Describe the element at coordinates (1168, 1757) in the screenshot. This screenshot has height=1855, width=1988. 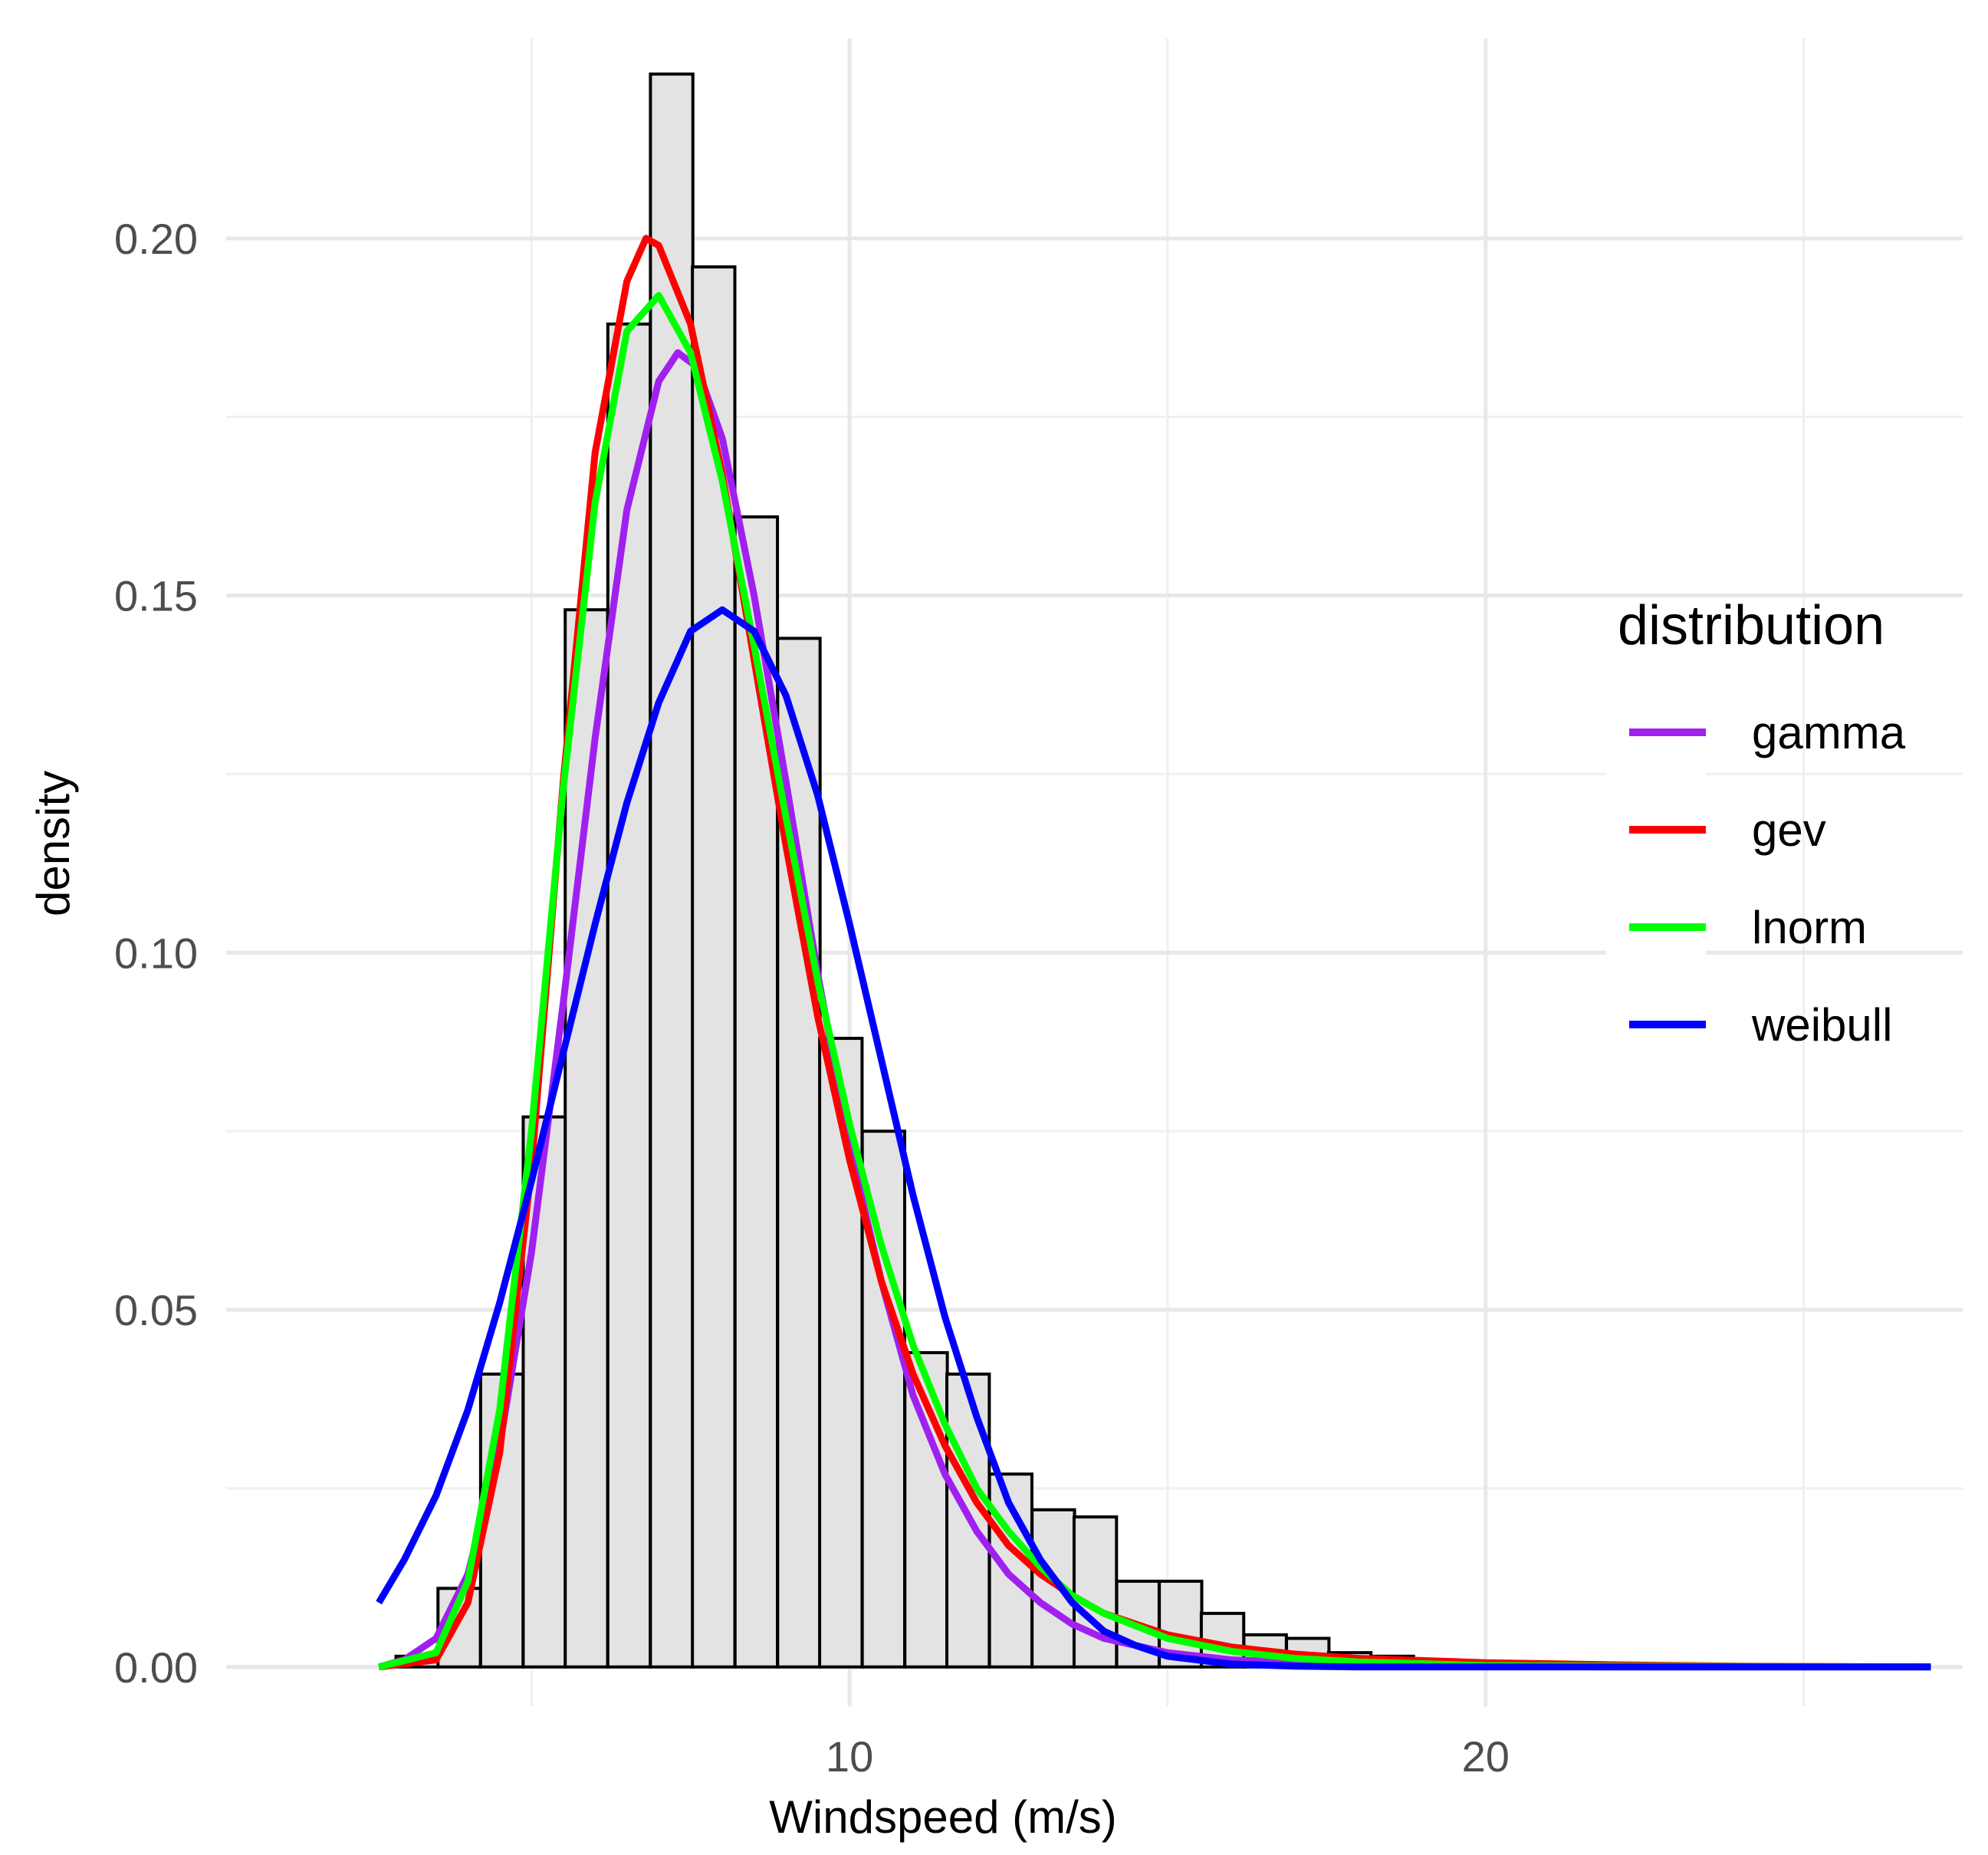
I see `x-tick-labels: 10 20` at that location.